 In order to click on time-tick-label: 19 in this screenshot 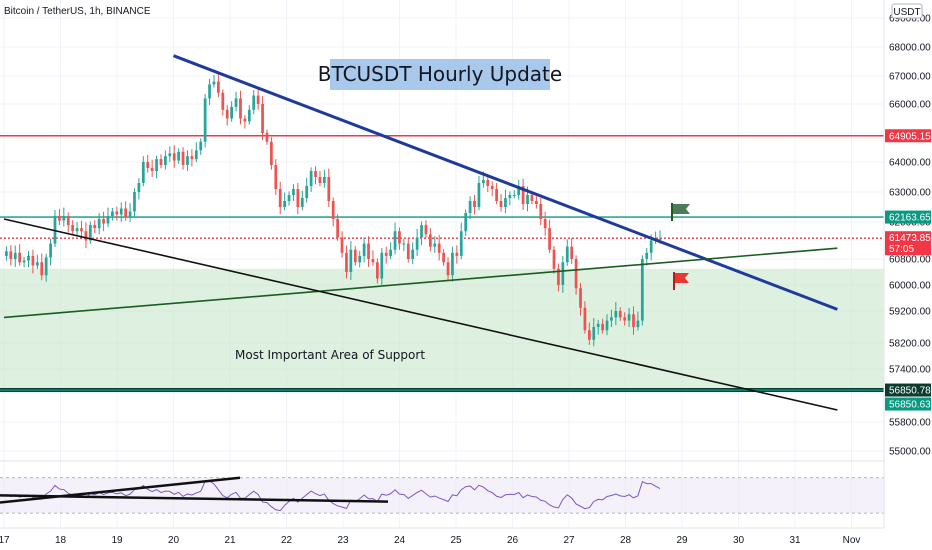, I will do `click(117, 540)`.